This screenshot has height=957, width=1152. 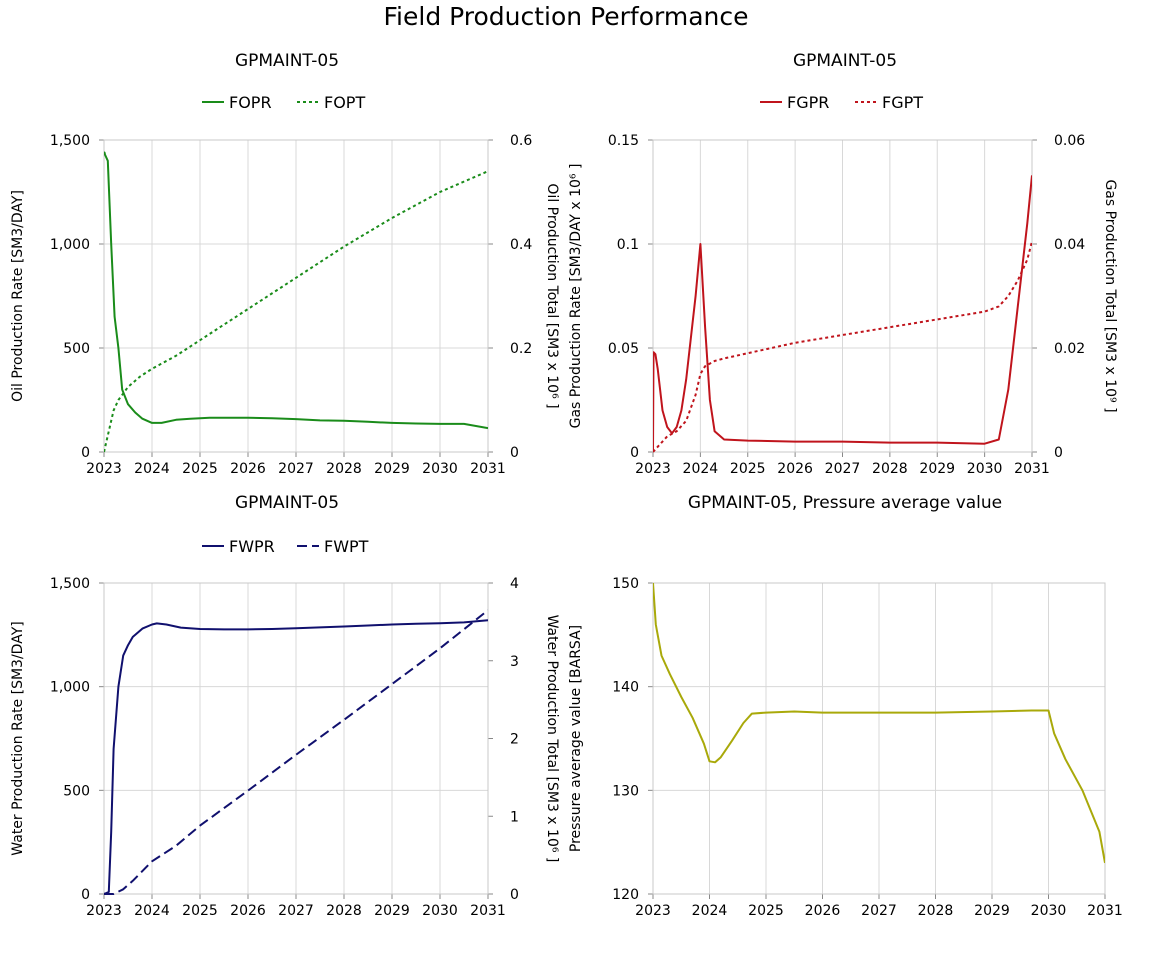 I want to click on y2-tick-label: 0.06, so click(x=1069, y=141).